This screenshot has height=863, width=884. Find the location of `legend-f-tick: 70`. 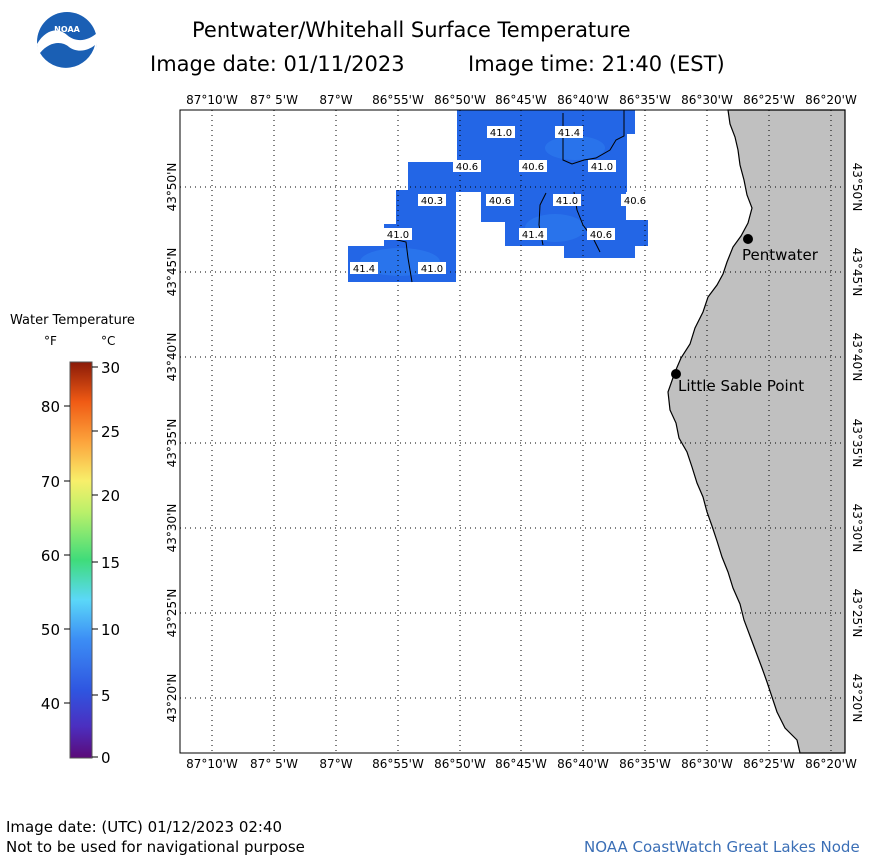

legend-f-tick: 70 is located at coordinates (50, 482).